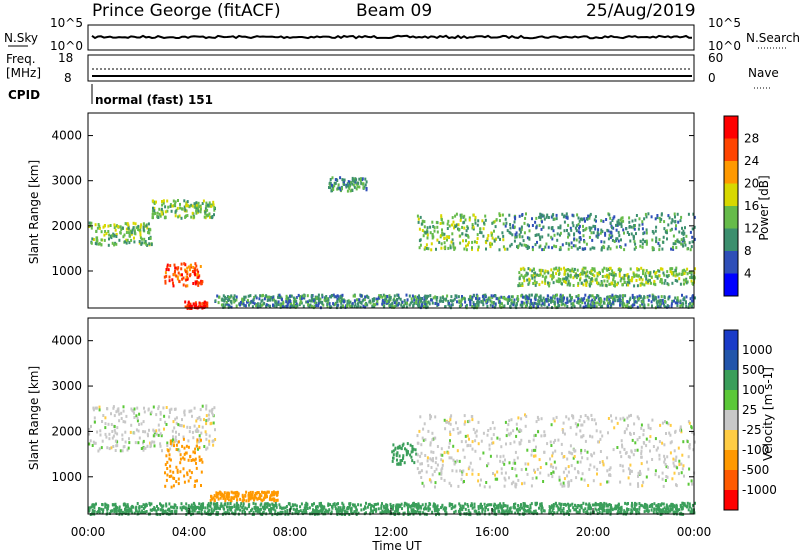  I want to click on power-colorbar-swatch, so click(731, 240).